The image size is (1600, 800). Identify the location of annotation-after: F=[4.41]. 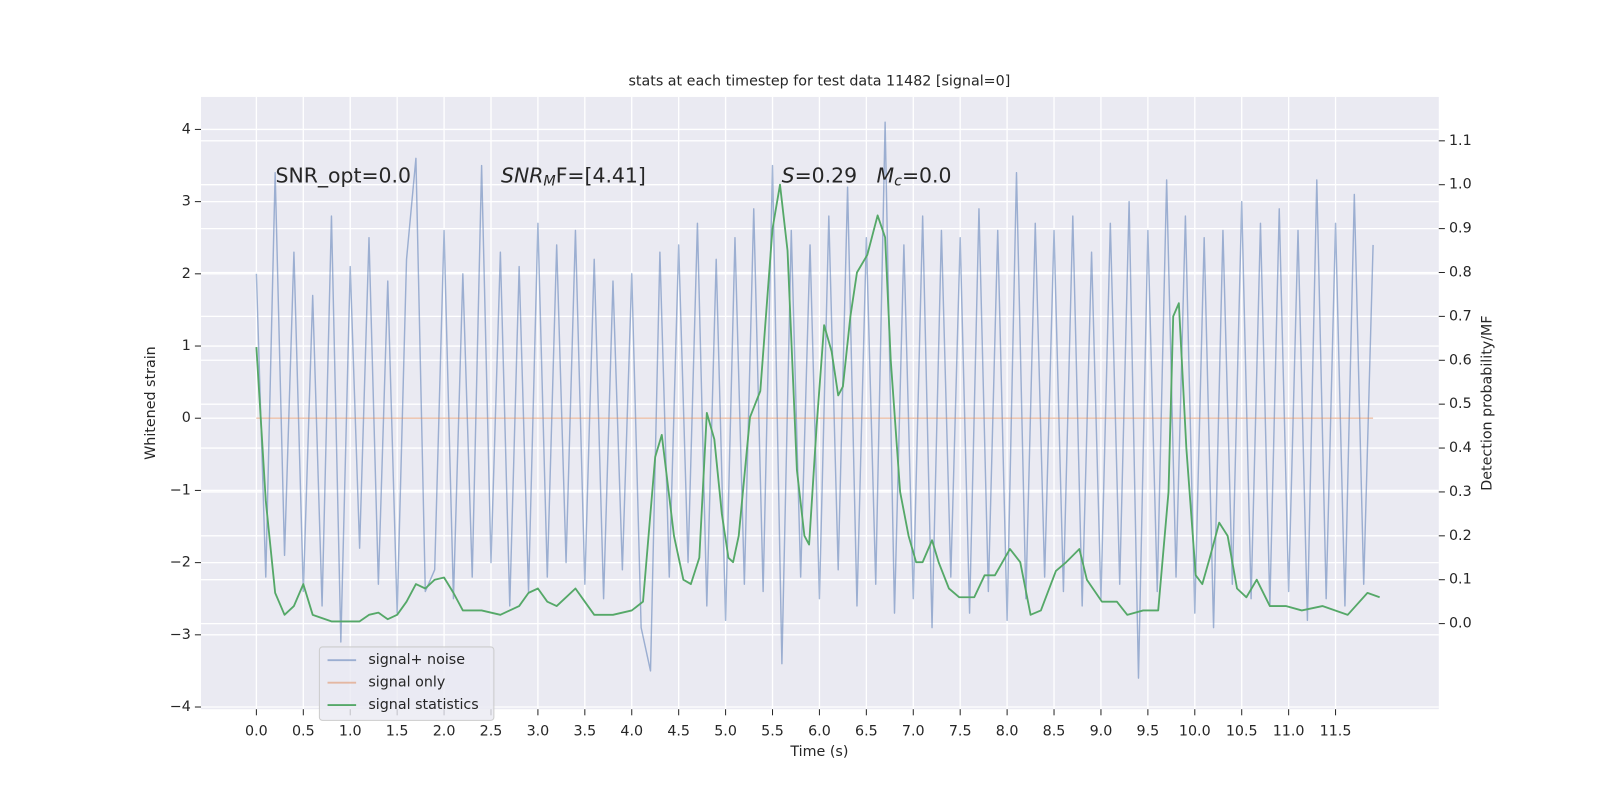
(601, 176).